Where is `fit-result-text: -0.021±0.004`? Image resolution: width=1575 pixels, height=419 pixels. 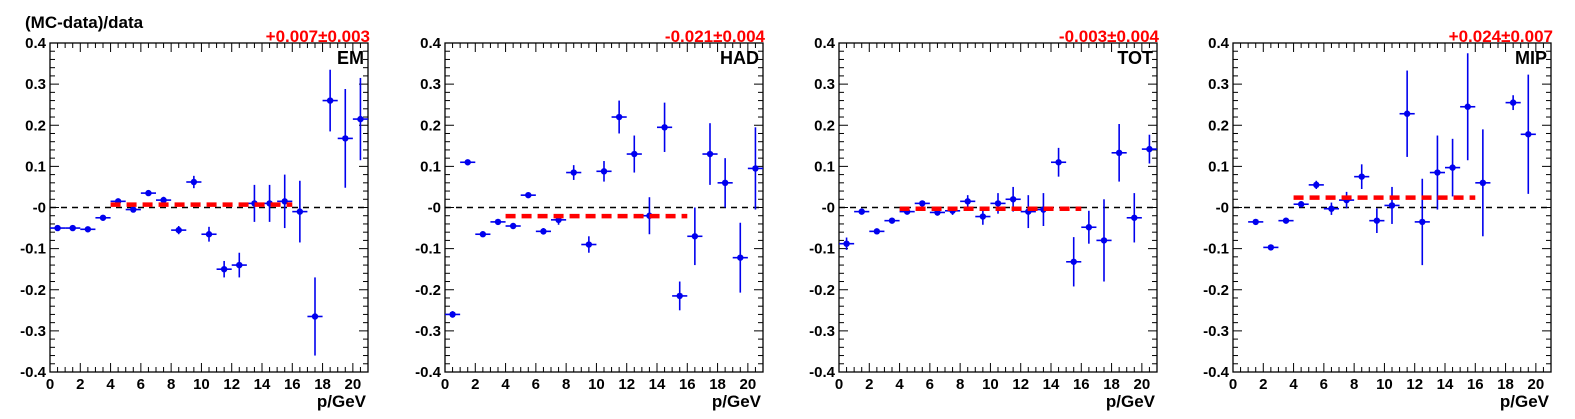
fit-result-text: -0.021±0.004 is located at coordinates (715, 36).